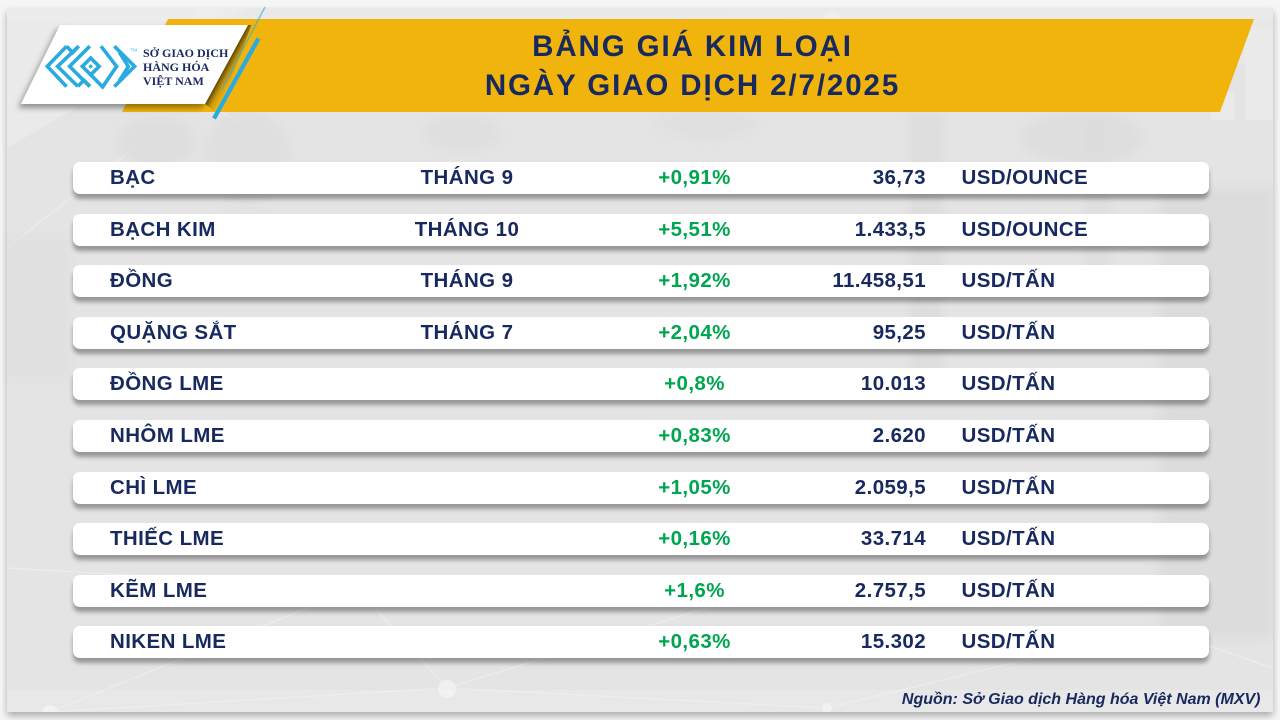  I want to click on svg-text: VIỆT NAM, so click(173, 81).